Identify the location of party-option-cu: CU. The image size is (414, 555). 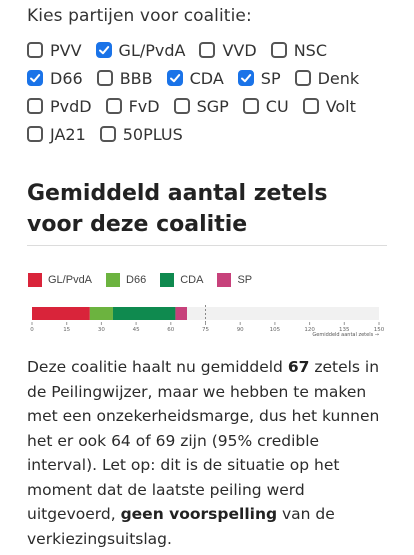
(265, 106).